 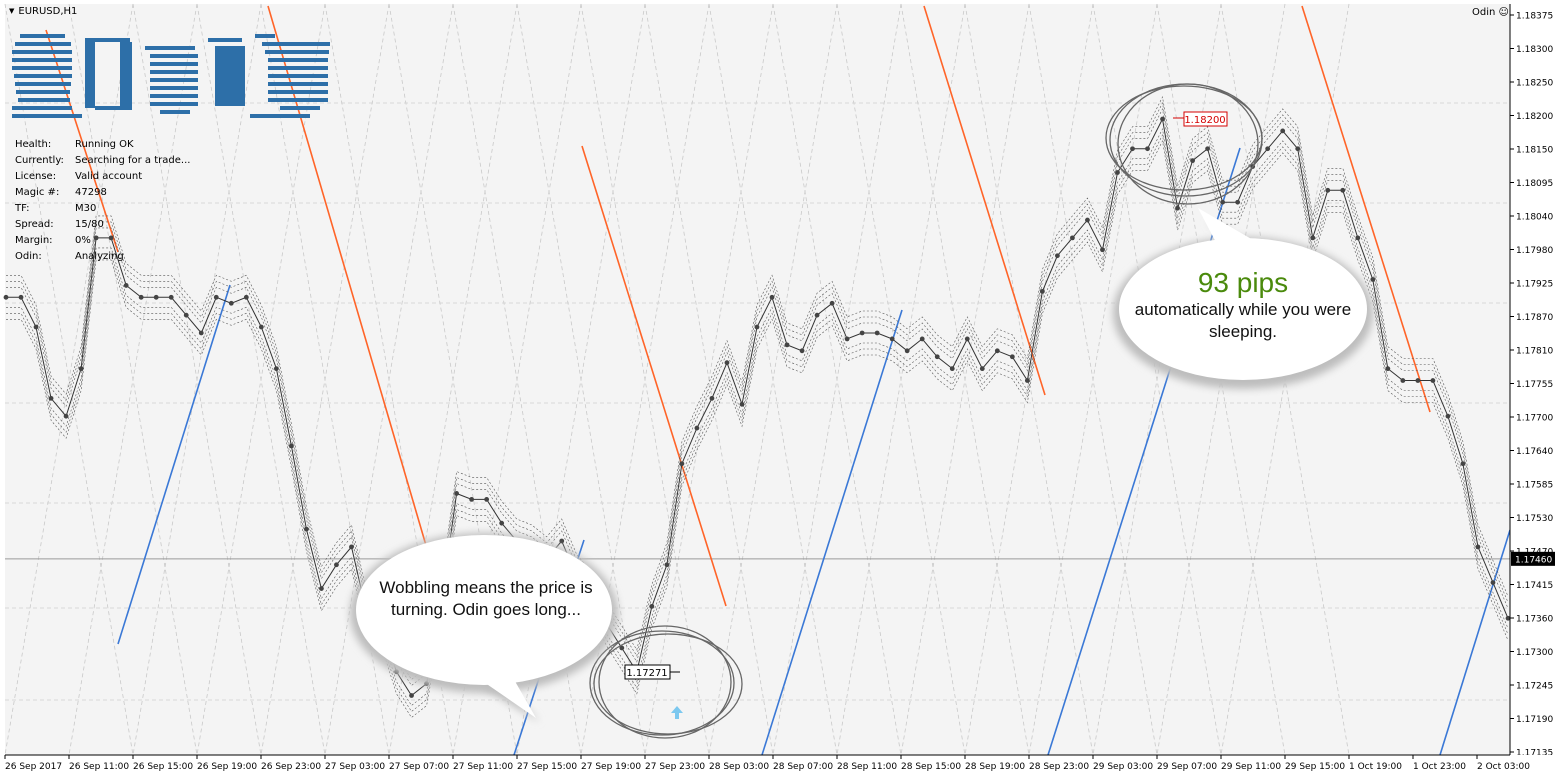 I want to click on status-value: 47298, so click(x=91, y=192).